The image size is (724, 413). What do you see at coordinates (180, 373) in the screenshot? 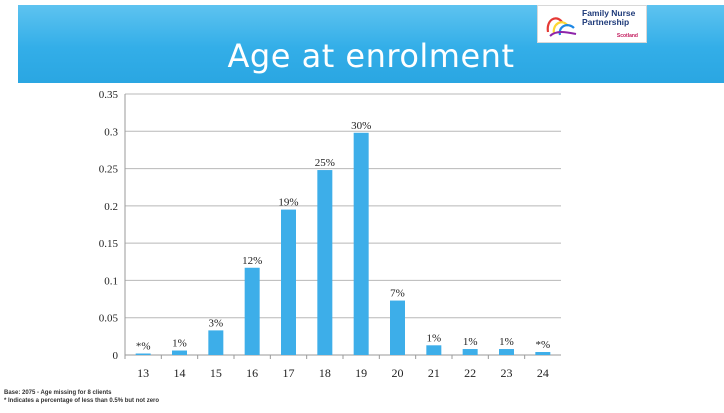
I see `x-tick-label: 14` at bounding box center [180, 373].